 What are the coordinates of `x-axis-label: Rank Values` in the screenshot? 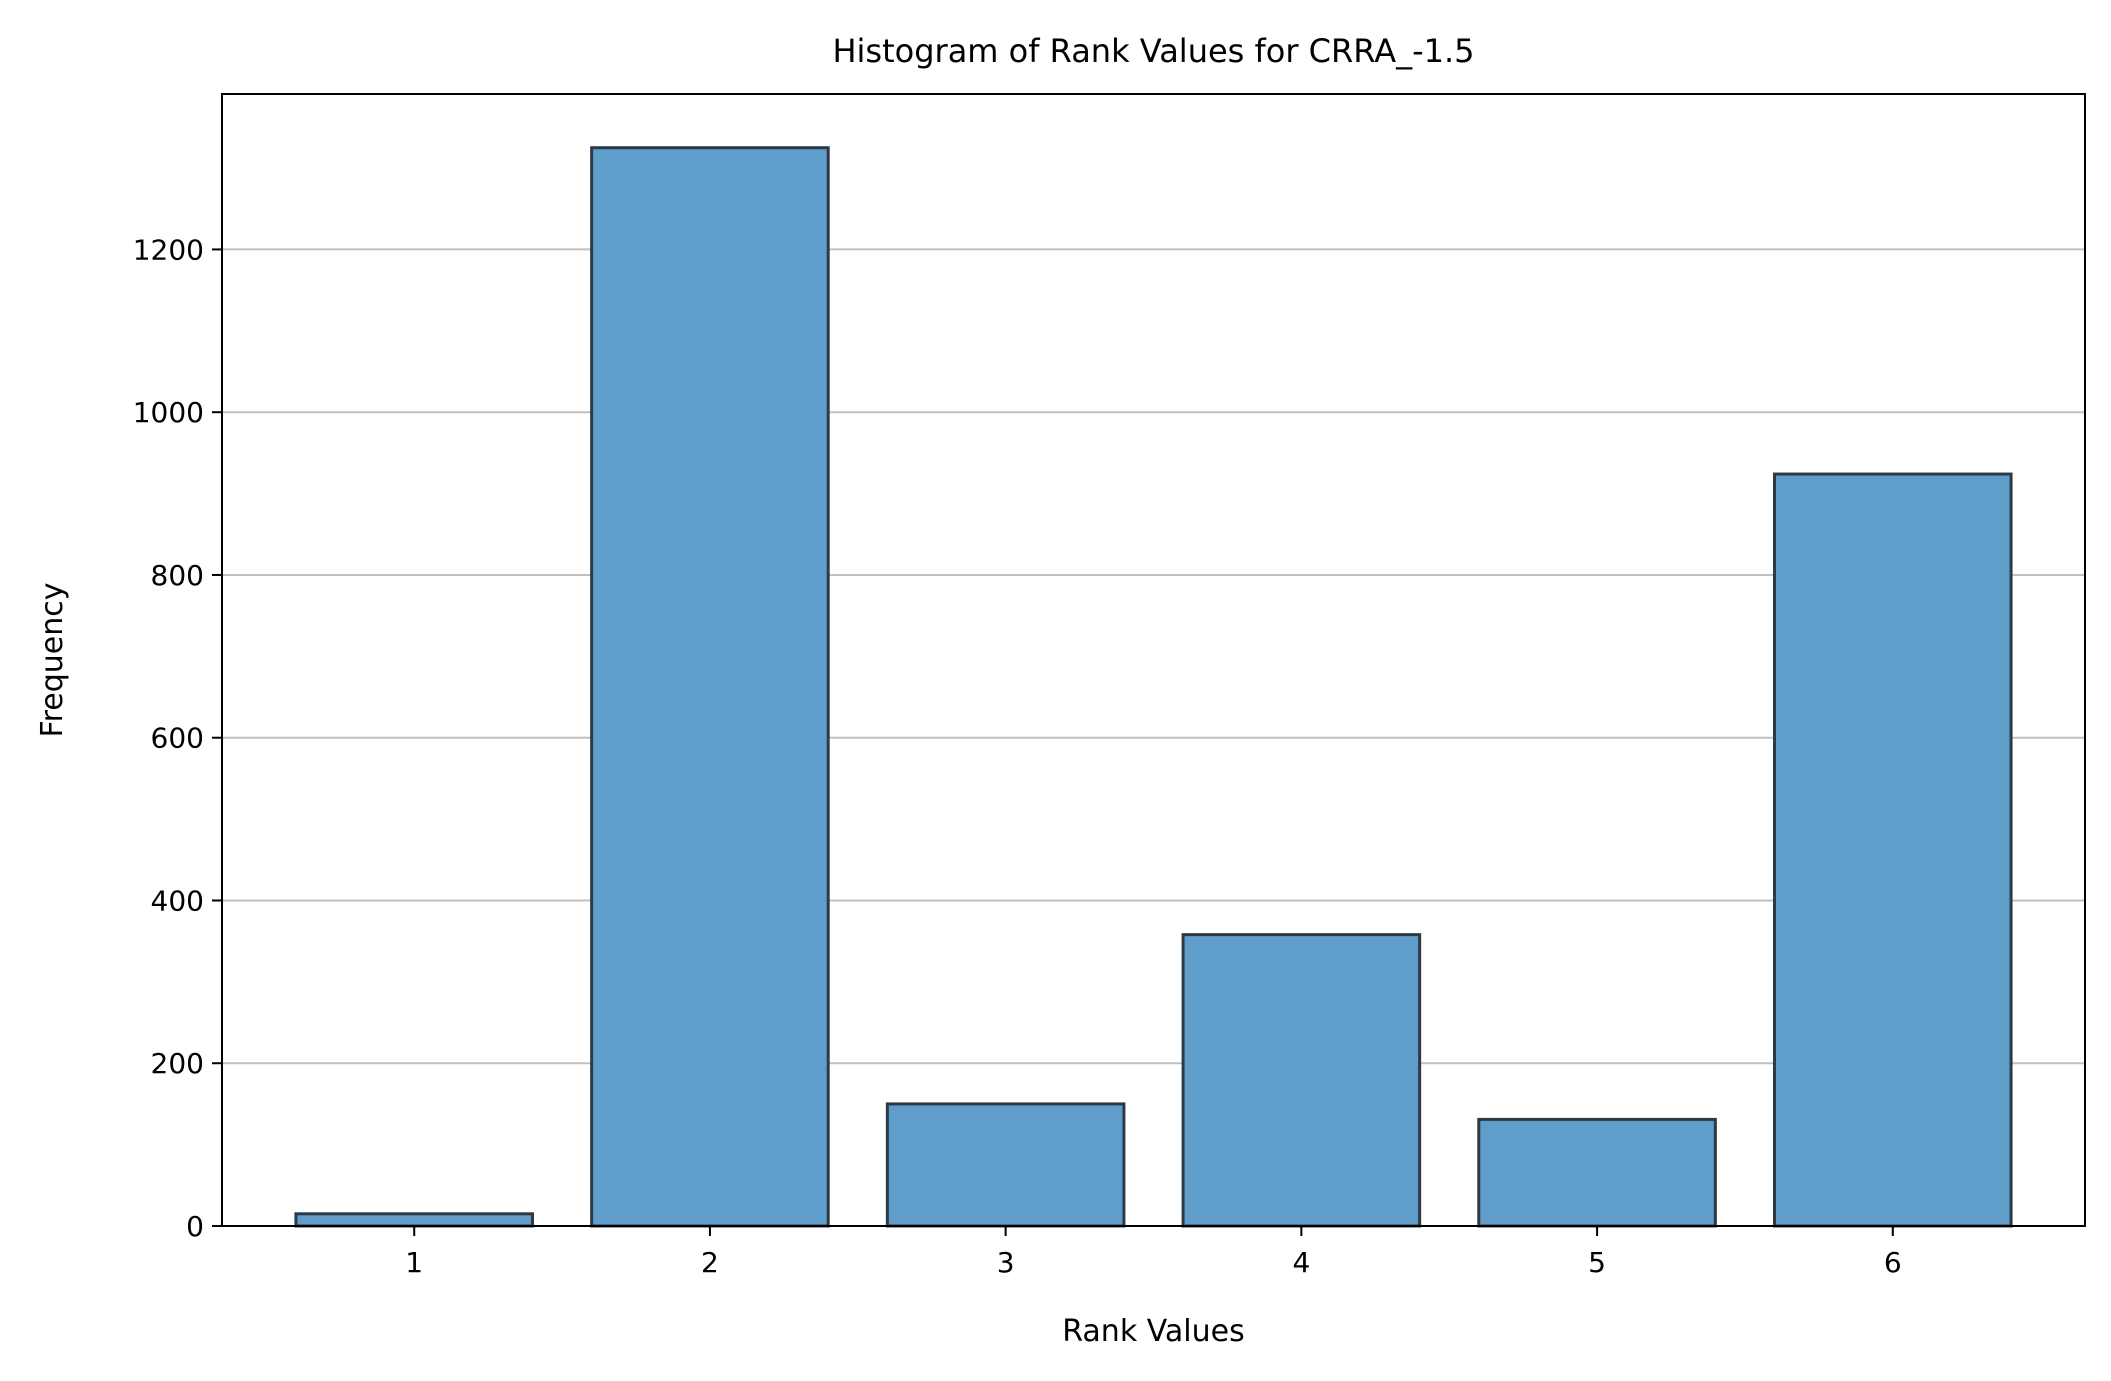 It's located at (1153, 1331).